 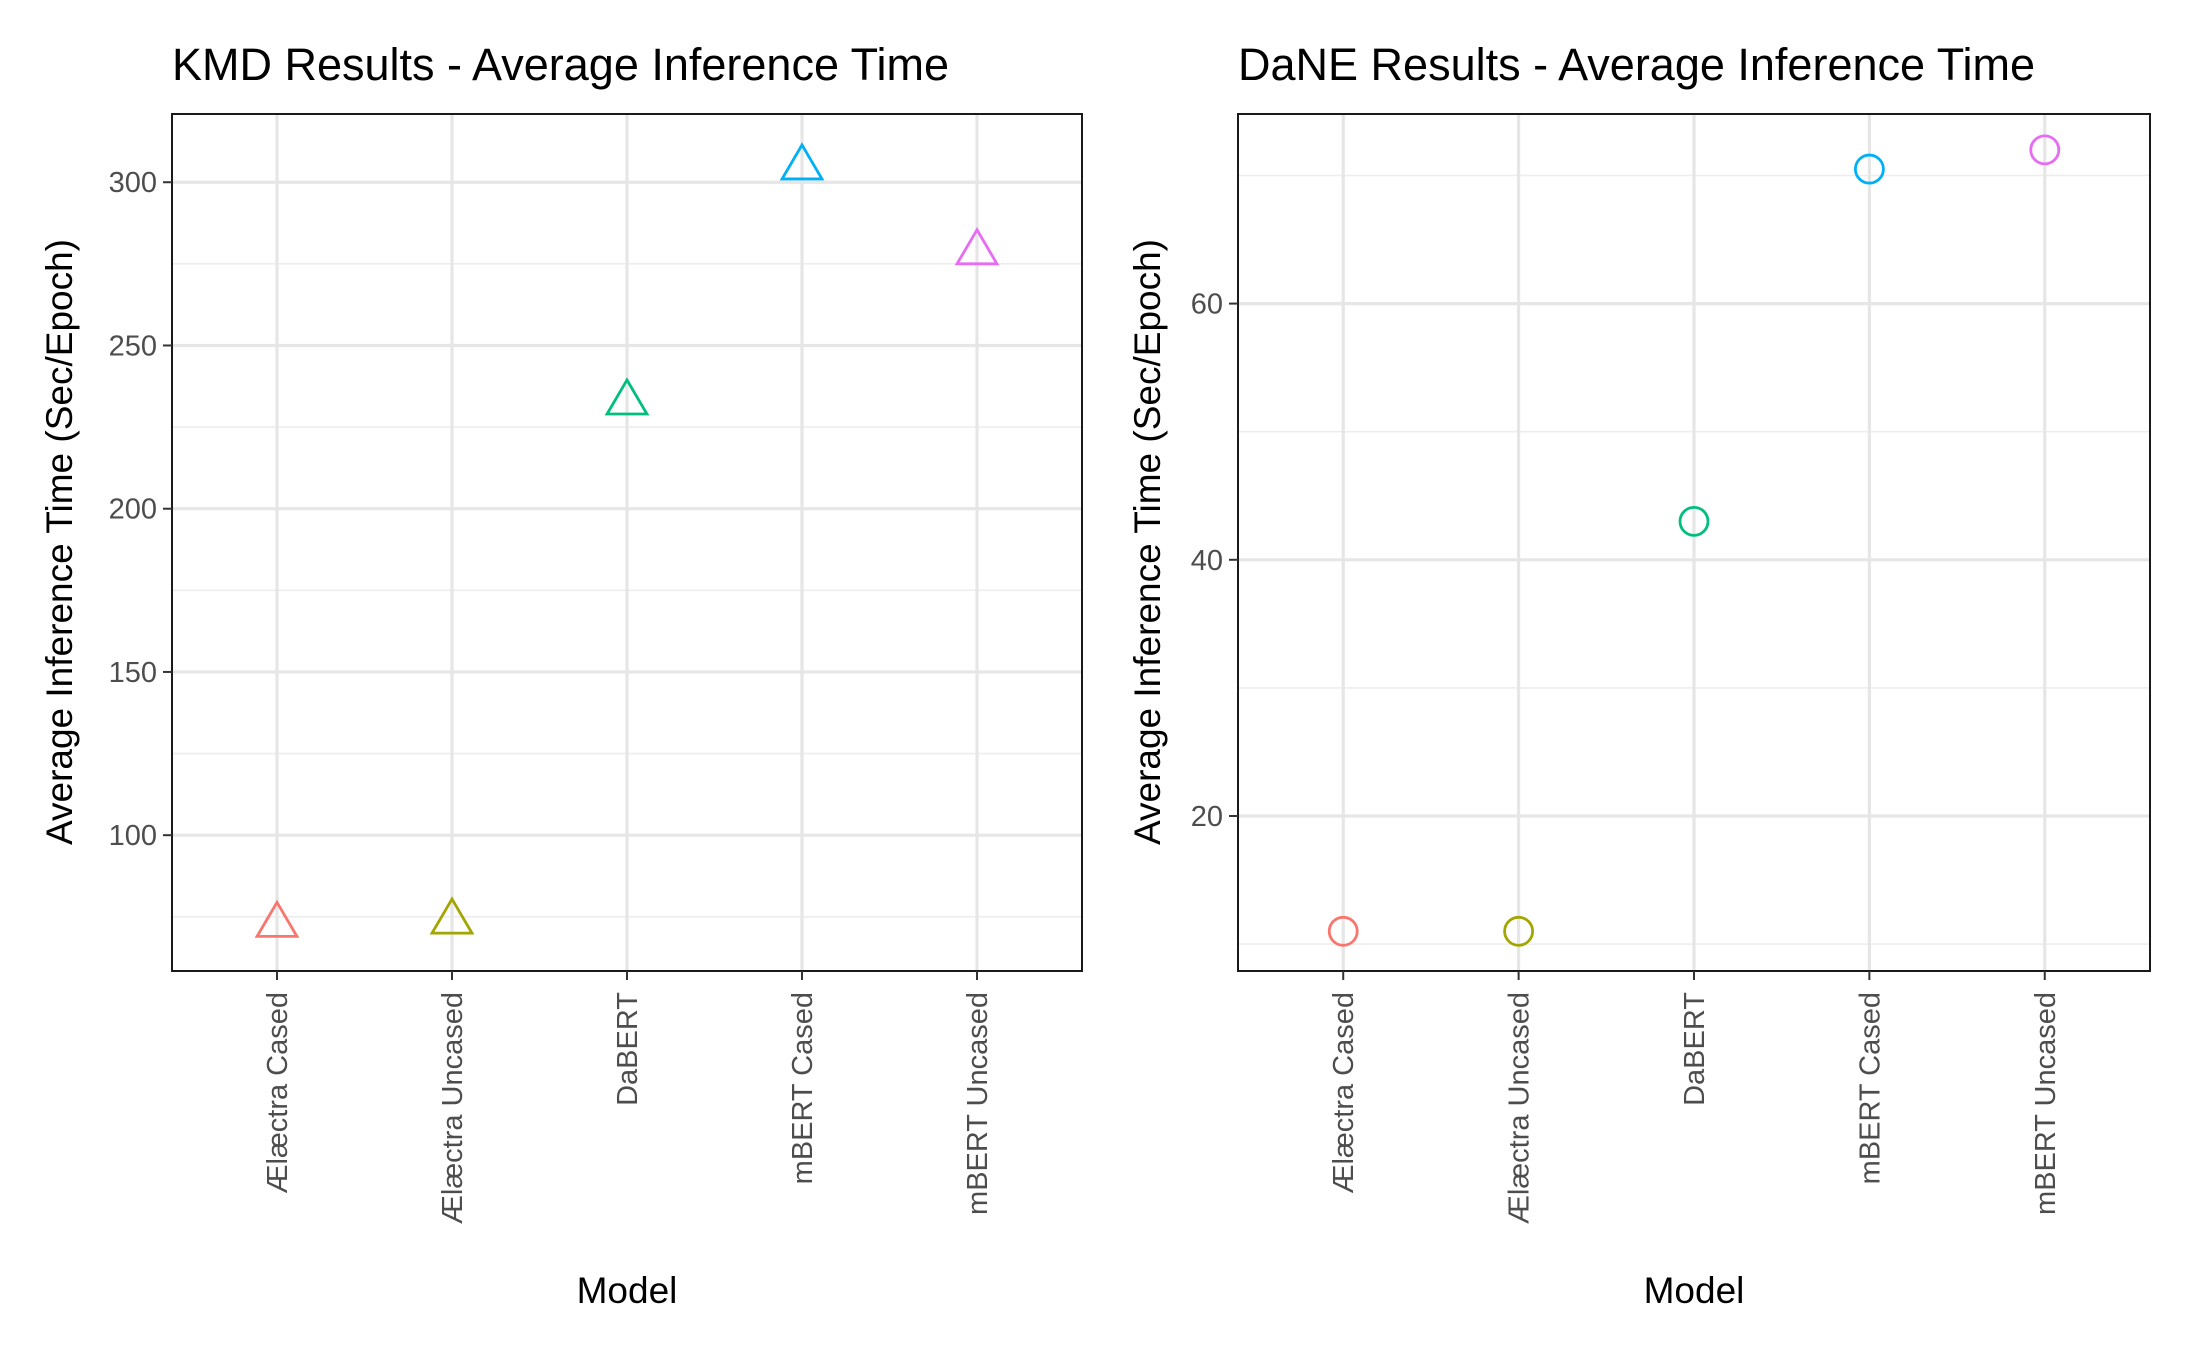 I want to click on dane-chart-title: DaNE Results - Average Inference Time, so click(x=1636, y=64).